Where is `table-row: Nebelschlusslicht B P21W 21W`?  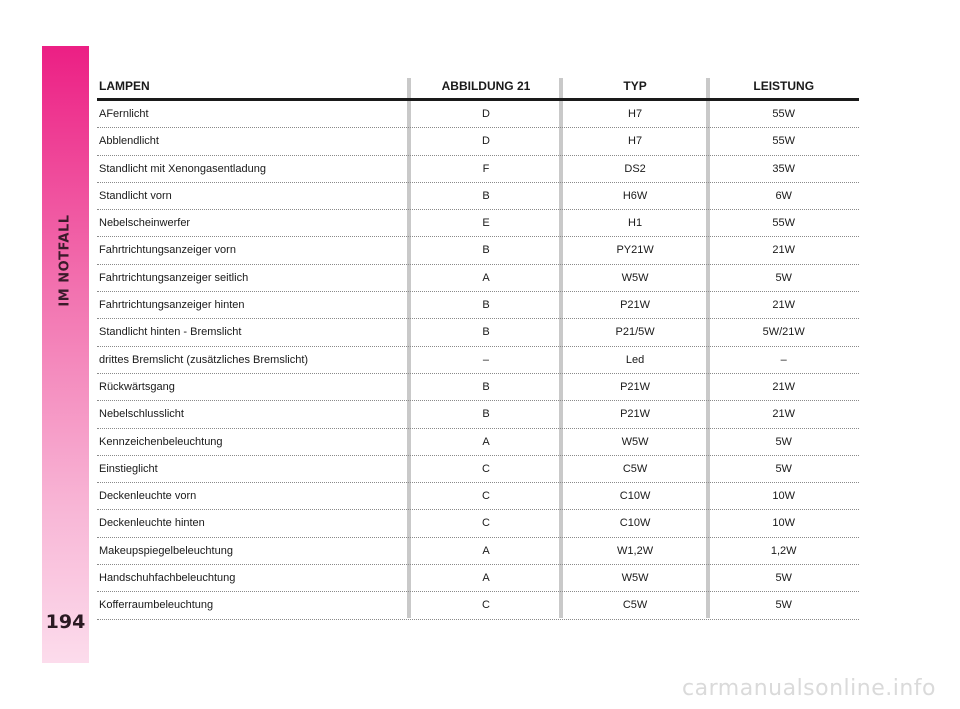
table-row: Nebelschlusslicht B P21W 21W is located at coordinates (478, 415).